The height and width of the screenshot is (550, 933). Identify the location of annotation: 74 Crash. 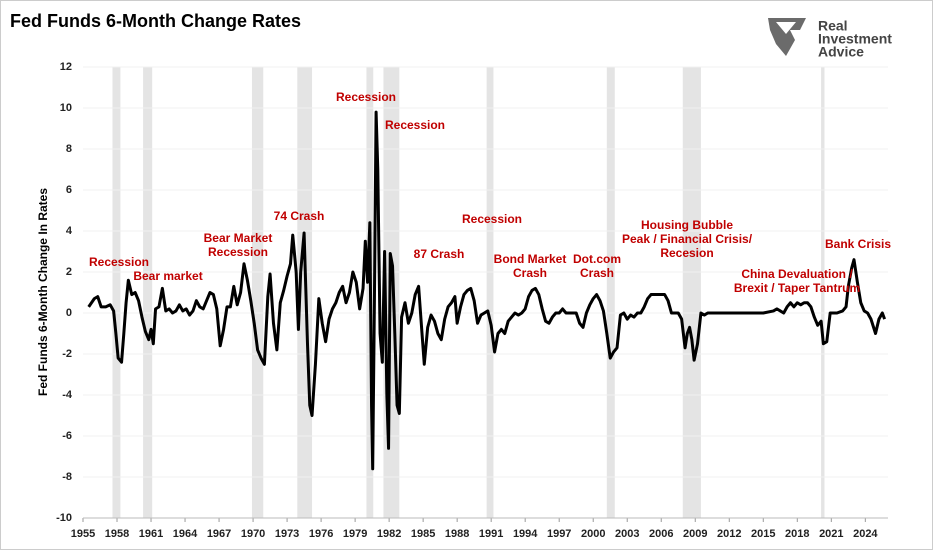
(299, 216).